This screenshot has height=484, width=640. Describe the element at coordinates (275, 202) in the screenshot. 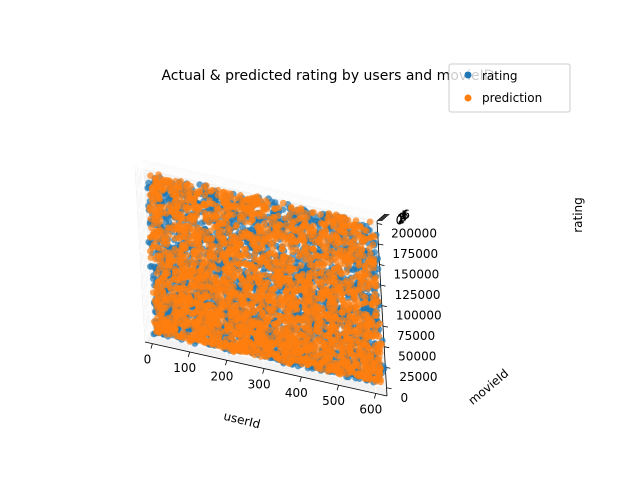

I see `data-point-rating` at that location.